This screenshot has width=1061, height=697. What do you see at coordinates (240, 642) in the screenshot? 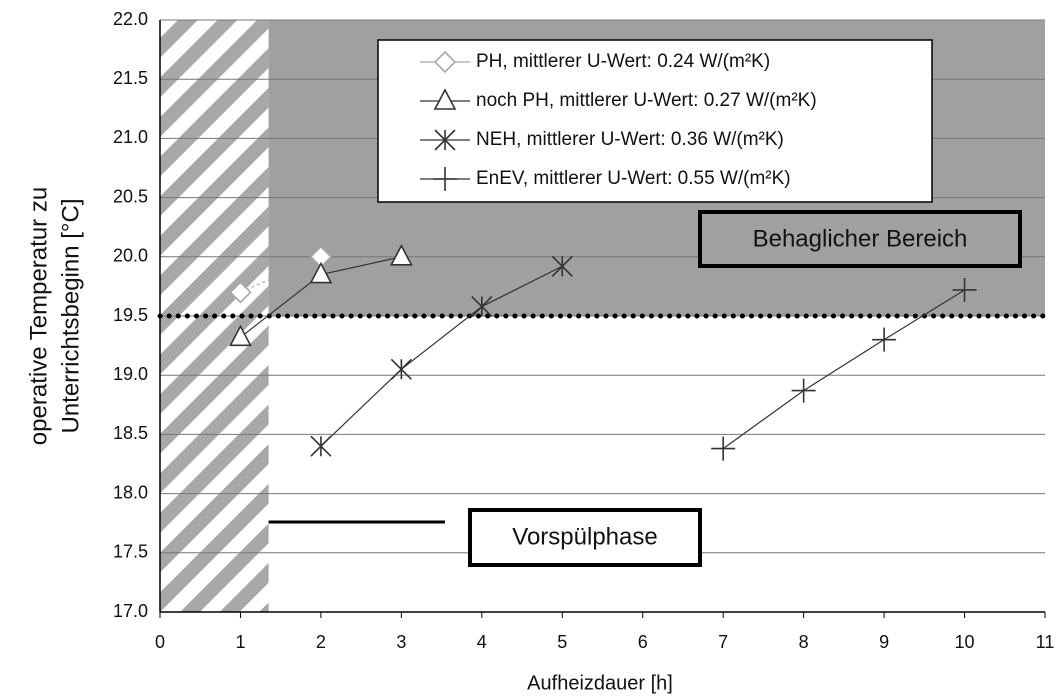
I see `x-tick-label: 1` at bounding box center [240, 642].